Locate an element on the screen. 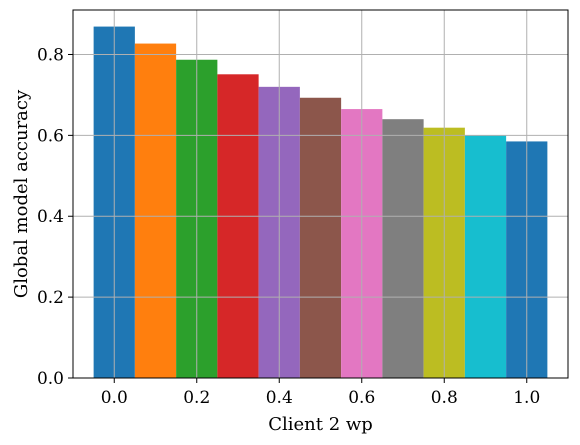 This screenshot has height=445, width=580. x-tick-label-2: 0.4 is located at coordinates (279, 398).